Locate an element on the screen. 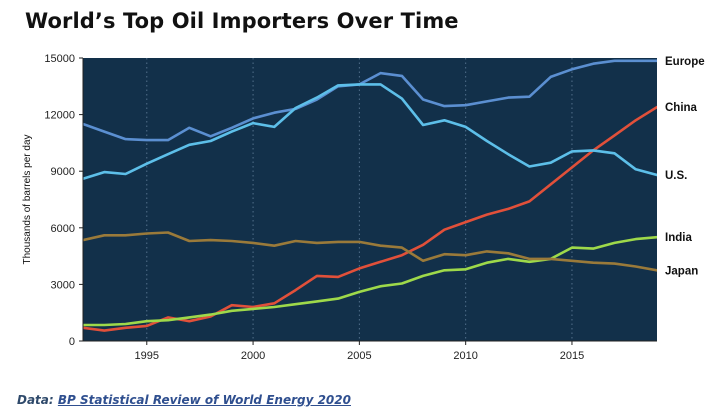 This screenshot has height=419, width=726. chart-title: World’s Top Oil Importers Over Time is located at coordinates (242, 21).